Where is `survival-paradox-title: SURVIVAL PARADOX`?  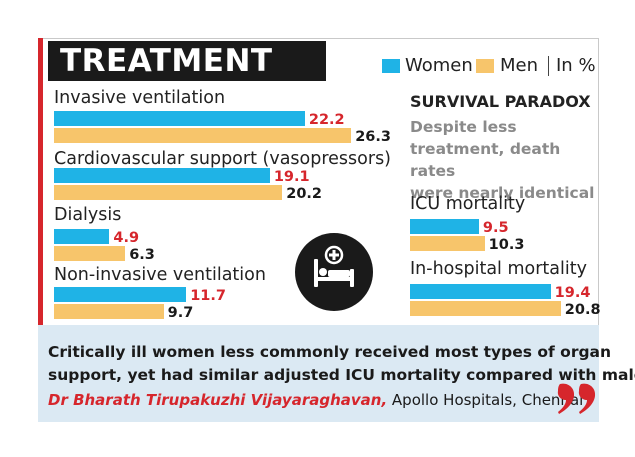 survival-paradox-title: SURVIVAL PARADOX is located at coordinates (500, 101).